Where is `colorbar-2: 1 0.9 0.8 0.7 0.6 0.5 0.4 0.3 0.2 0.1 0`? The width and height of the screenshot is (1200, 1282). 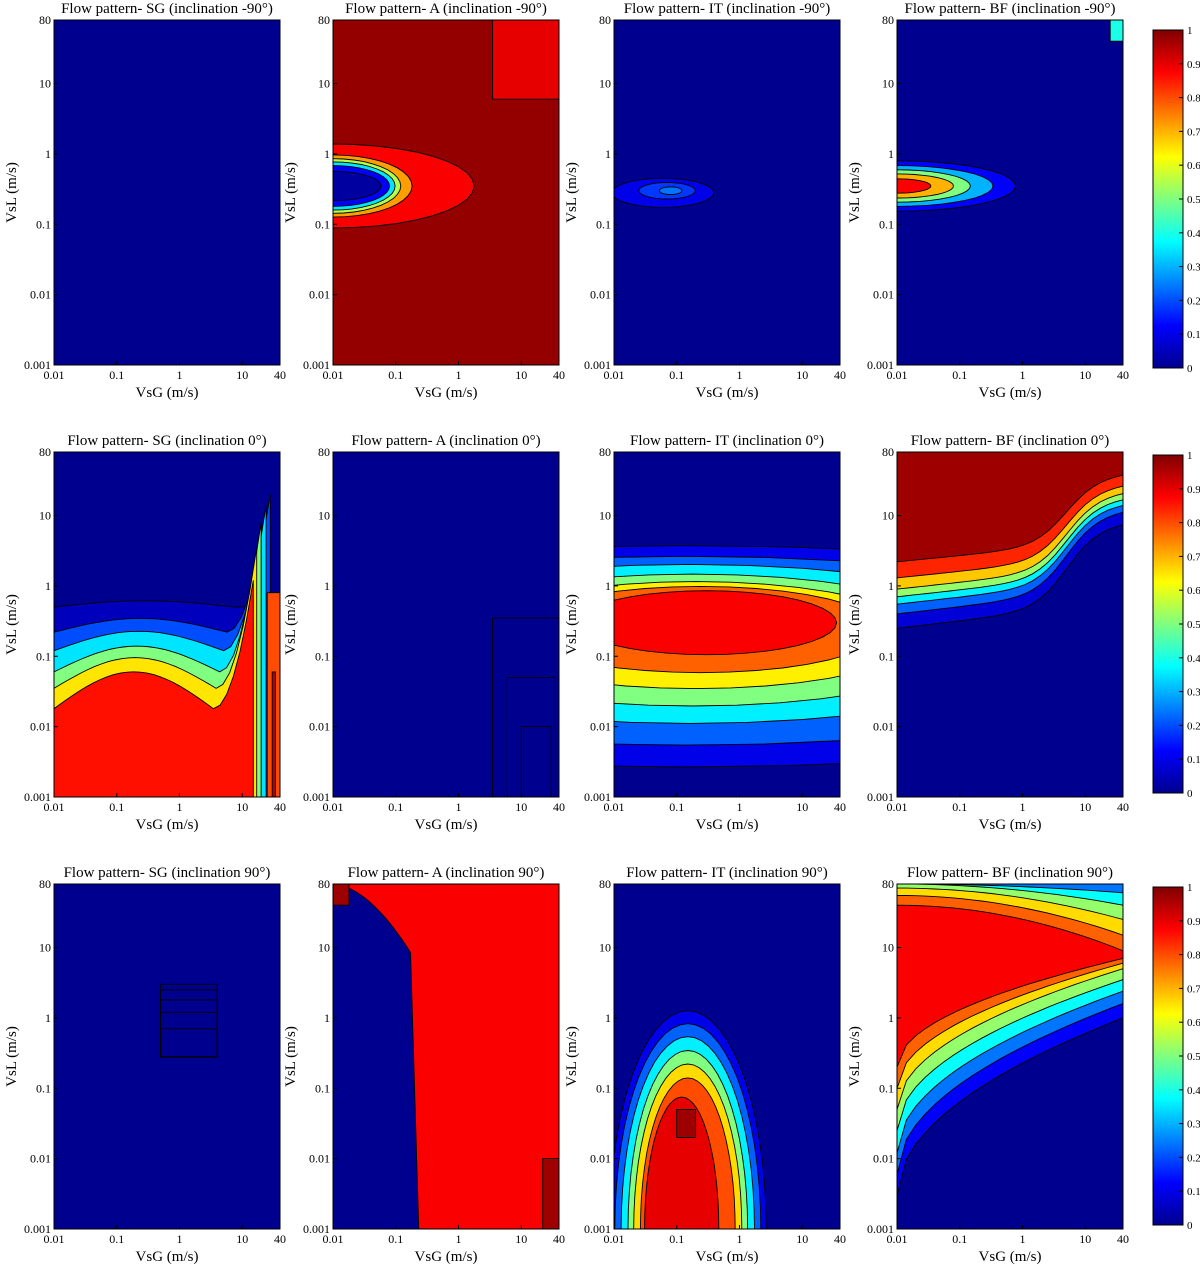 colorbar-2: 1 0.9 0.8 0.7 0.6 0.5 0.4 0.3 0.2 0.1 0 is located at coordinates (1176, 1057).